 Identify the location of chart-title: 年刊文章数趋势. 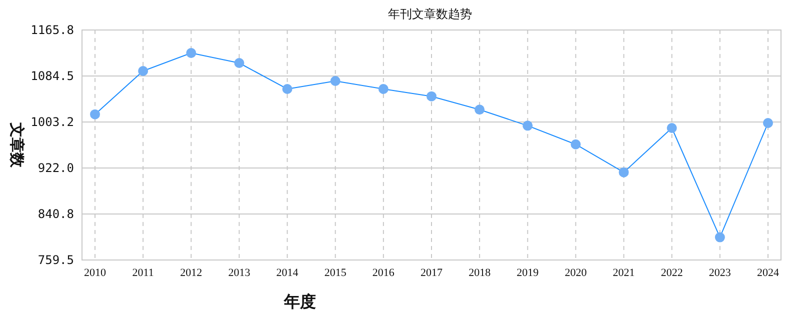
(430, 14).